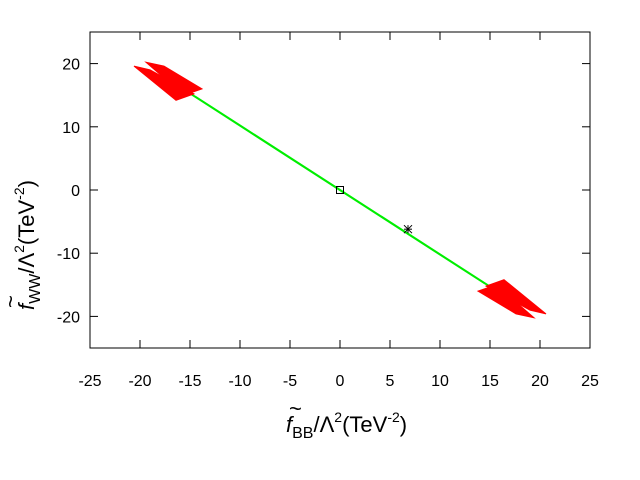 The image size is (640, 480). I want to click on y-tick-label-3: 10, so click(71, 128).